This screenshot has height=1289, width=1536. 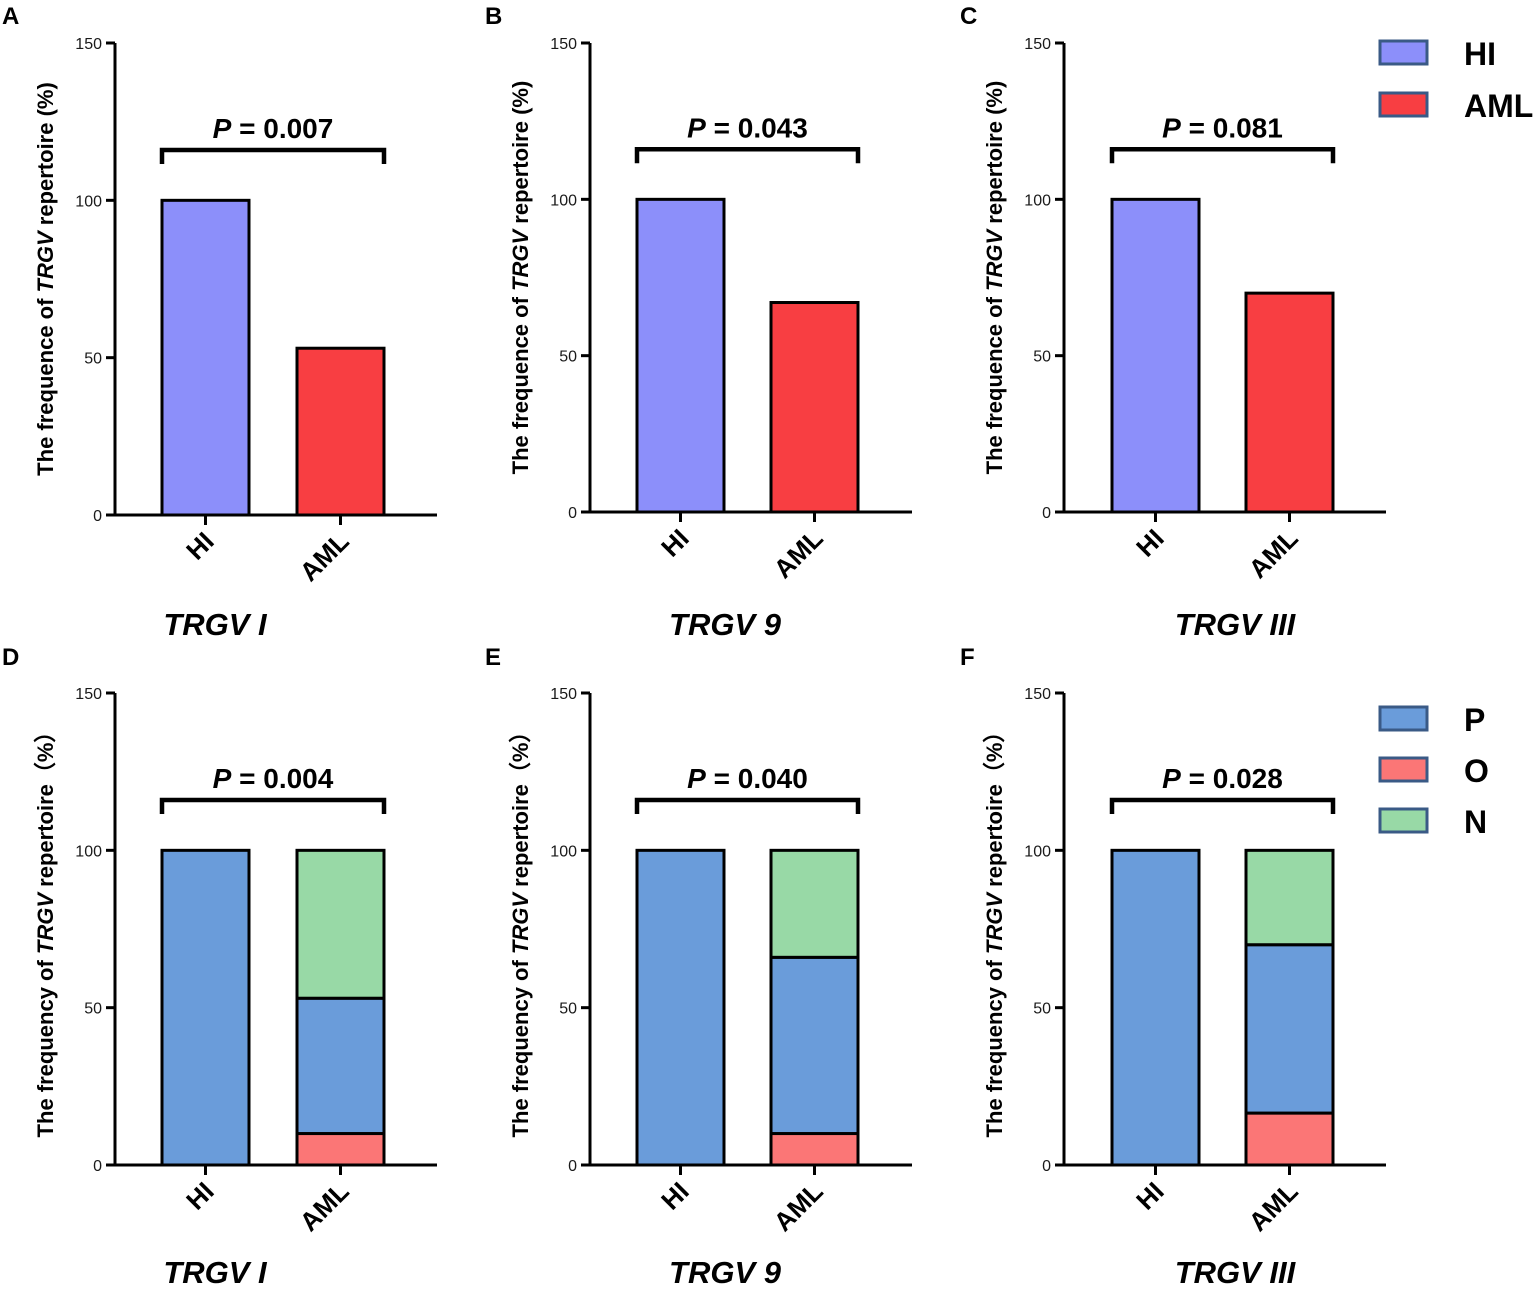 I want to click on p-value-number: = 0.081, so click(x=1232, y=127).